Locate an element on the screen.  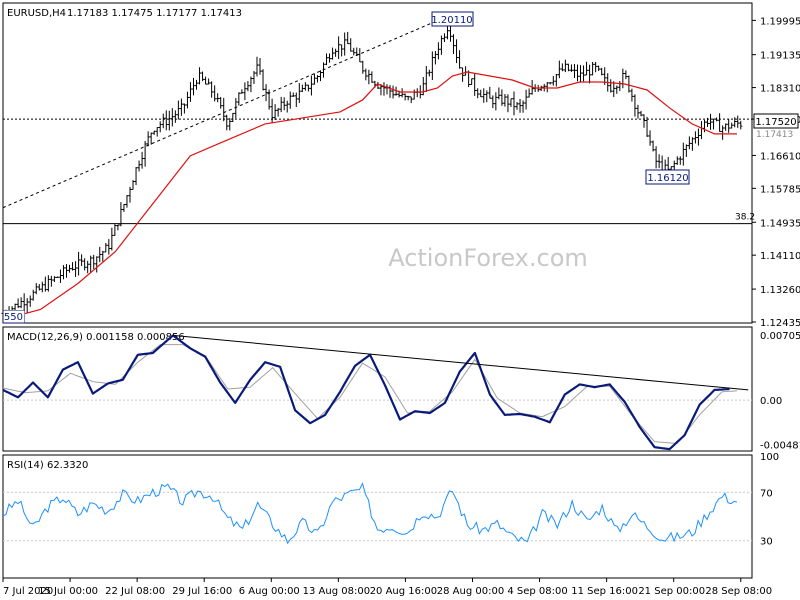
x-tick-label: 4 Sep 08:00 is located at coordinates (537, 591).